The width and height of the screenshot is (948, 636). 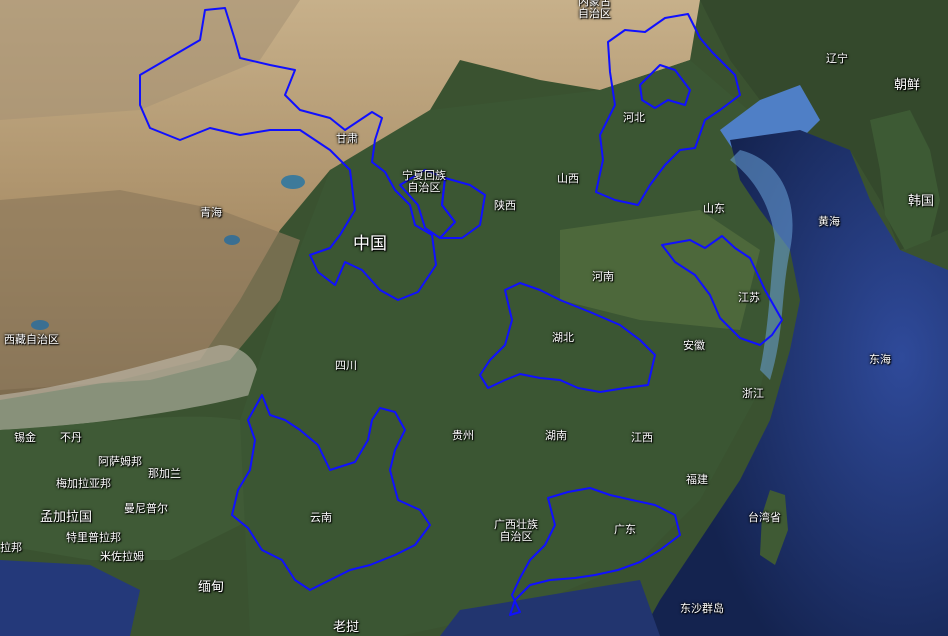 I want to click on zhejiang-label: 浙江, so click(x=753, y=393).